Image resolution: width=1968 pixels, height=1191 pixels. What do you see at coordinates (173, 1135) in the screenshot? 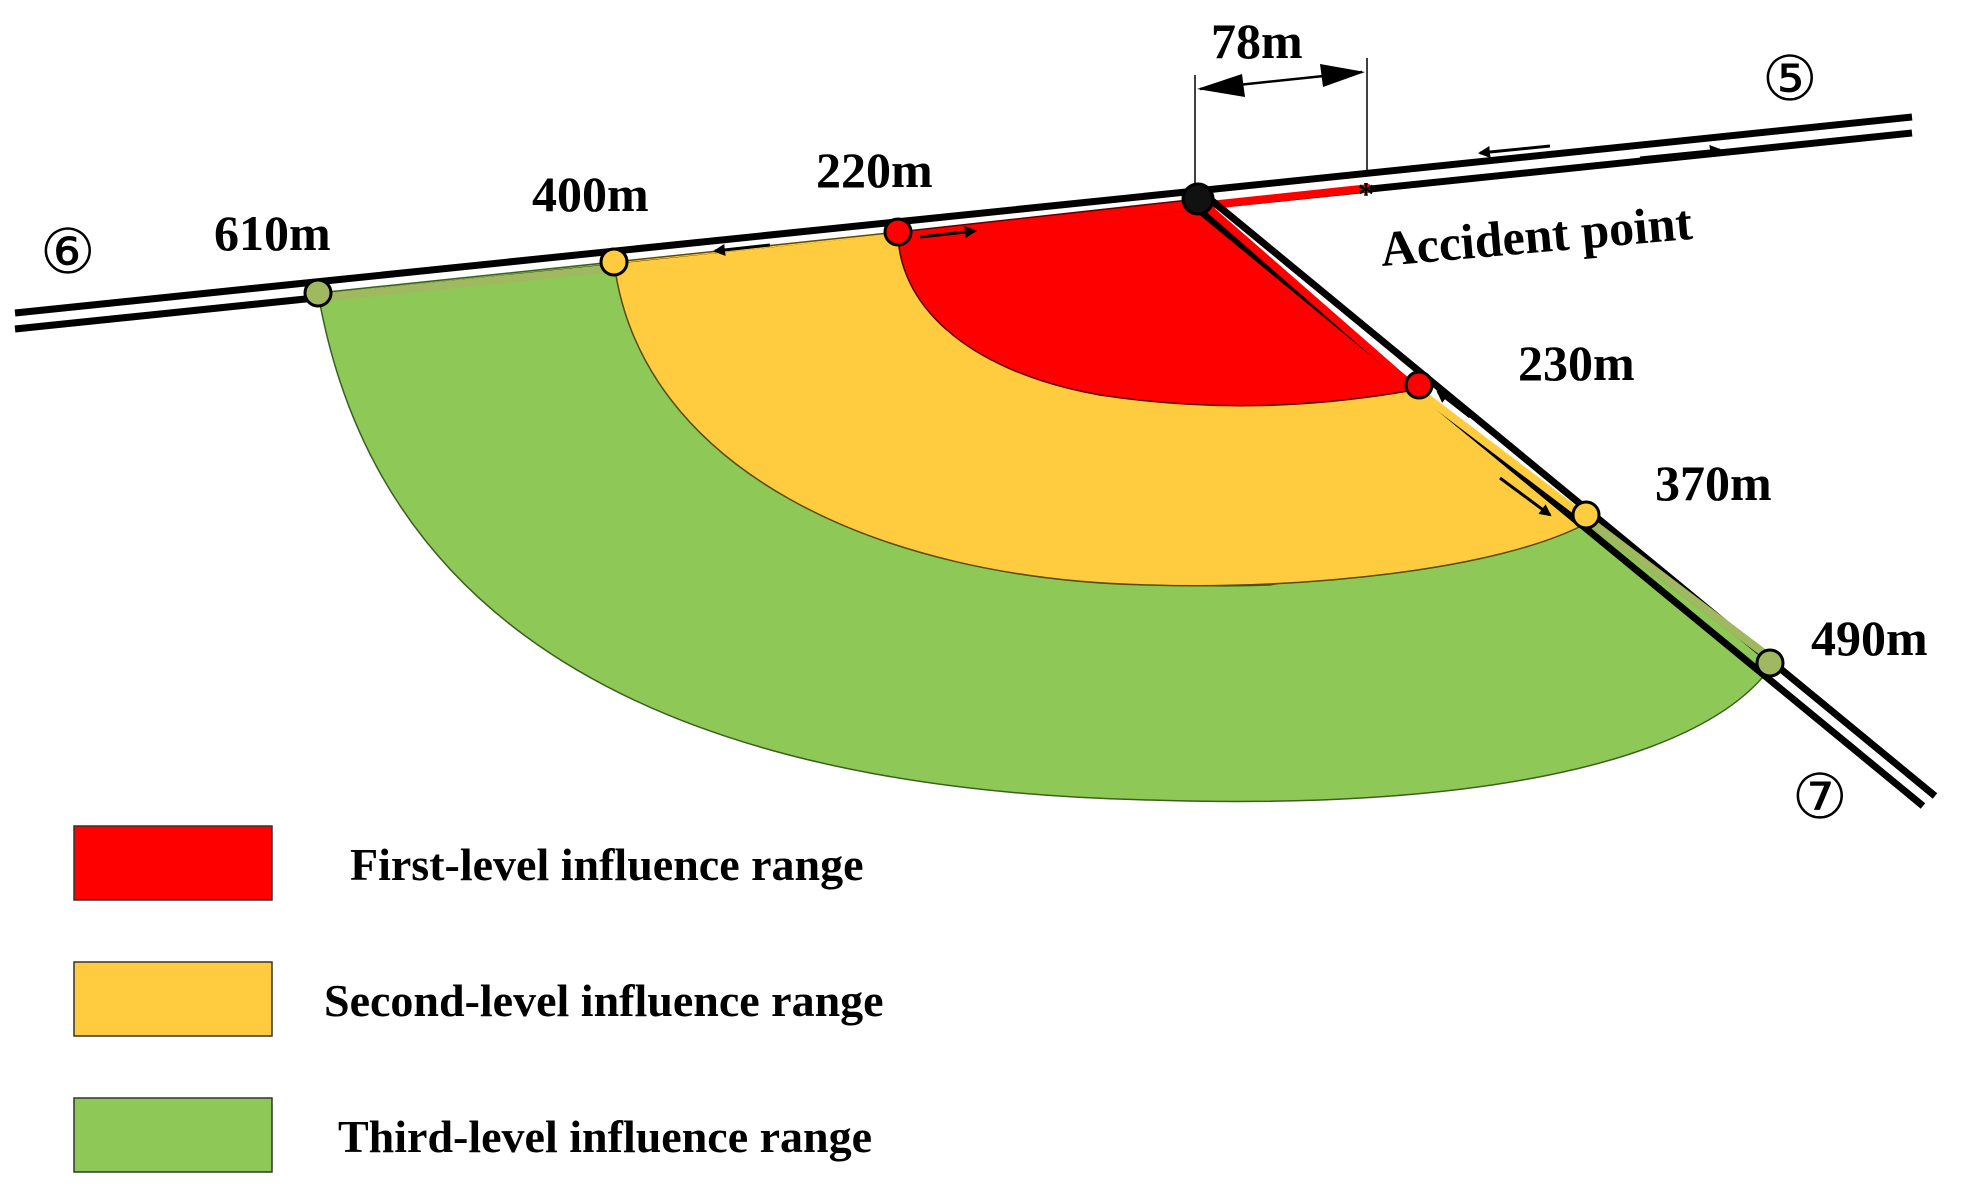
I see `legend-swatch-third` at bounding box center [173, 1135].